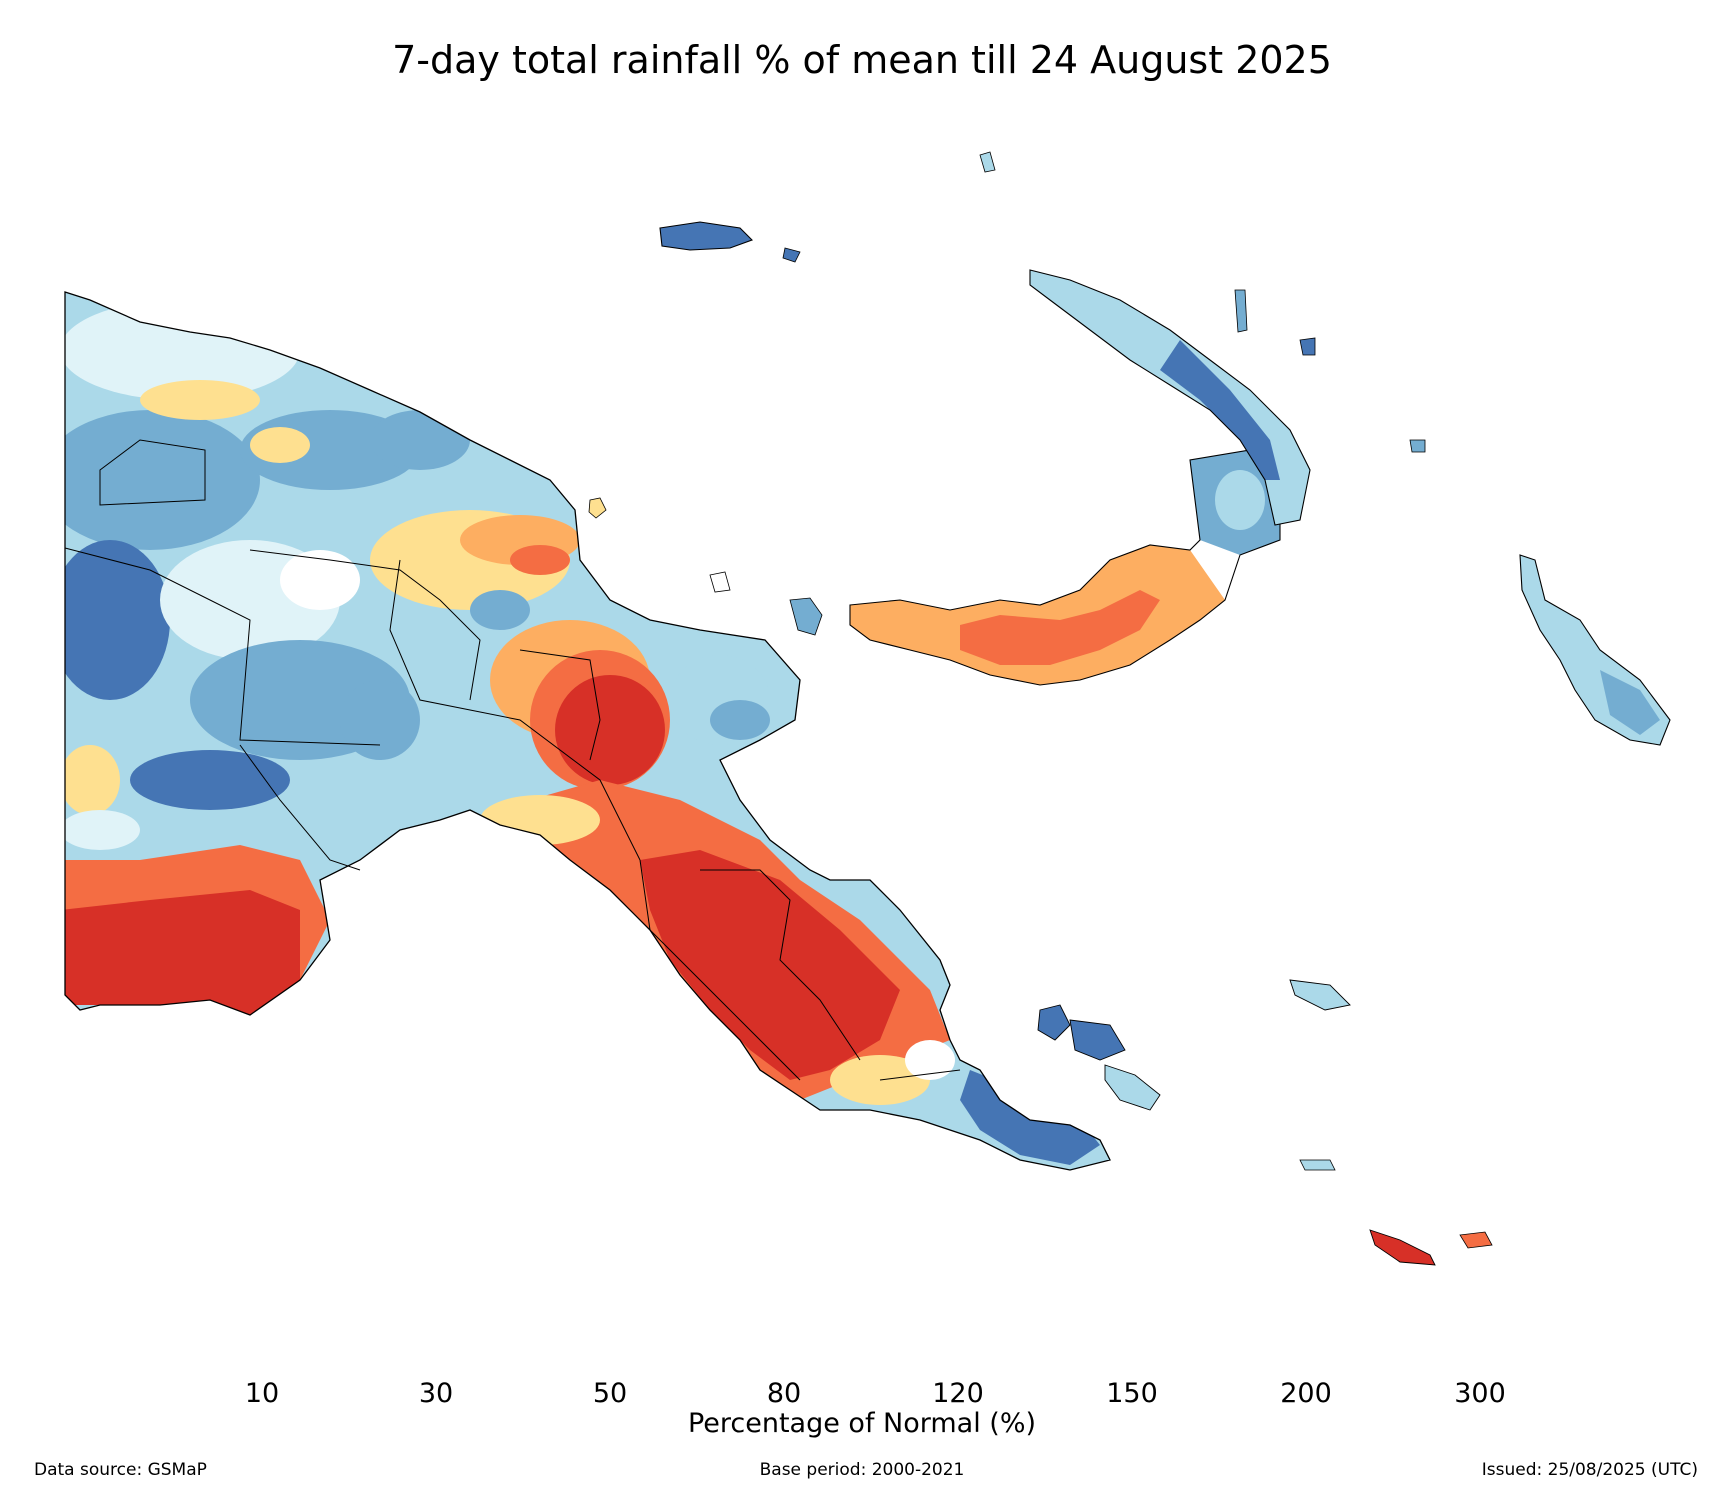  Describe the element at coordinates (958, 1393) in the screenshot. I see `colorbar-tick: 120` at that location.